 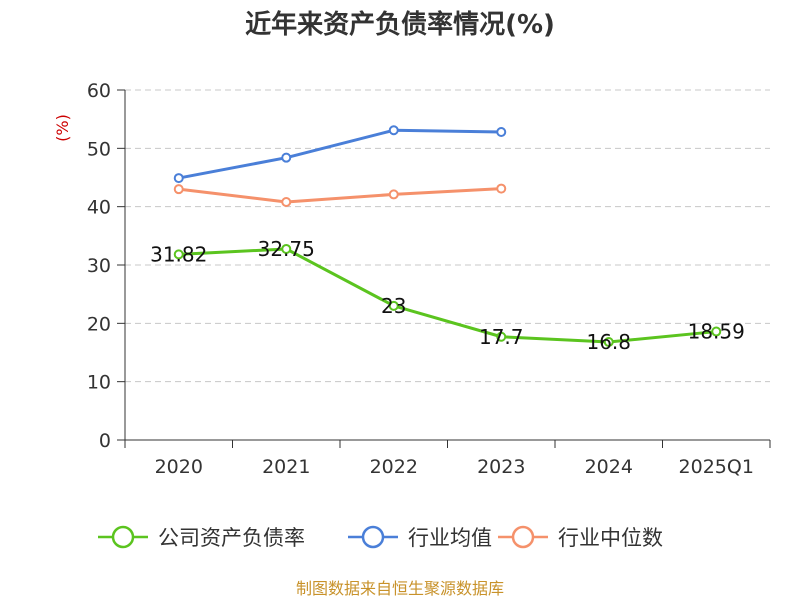 I want to click on x-tick-label: 2025Q1, so click(x=716, y=467).